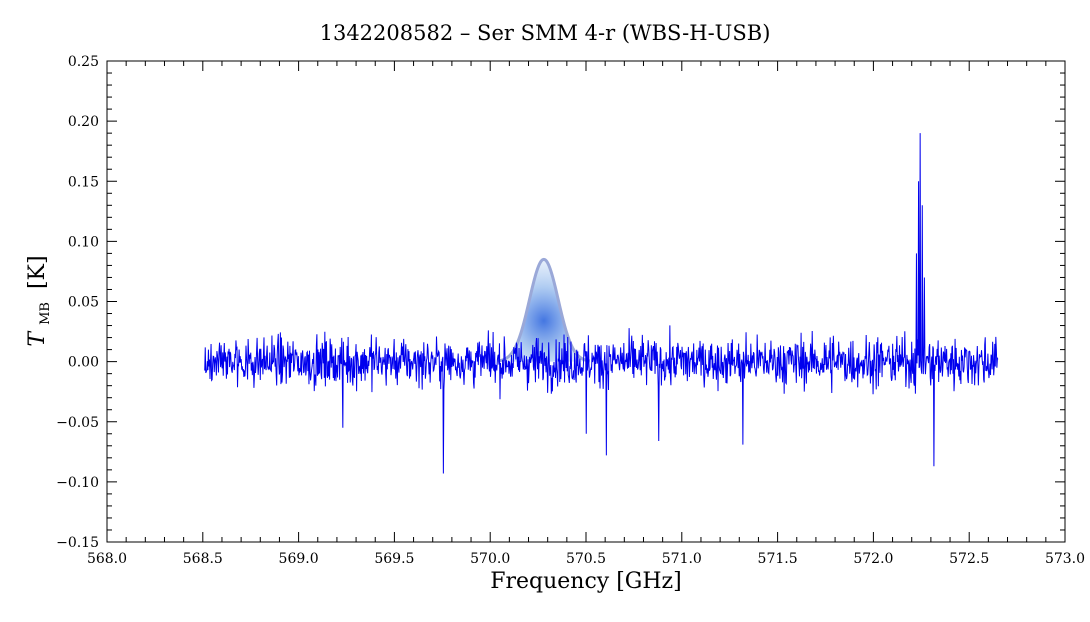 This screenshot has width=1090, height=622. Describe the element at coordinates (545, 33) in the screenshot. I see `chart-title: 1342208582 – Ser SMM 4-r (WBS-H-USB)` at that location.